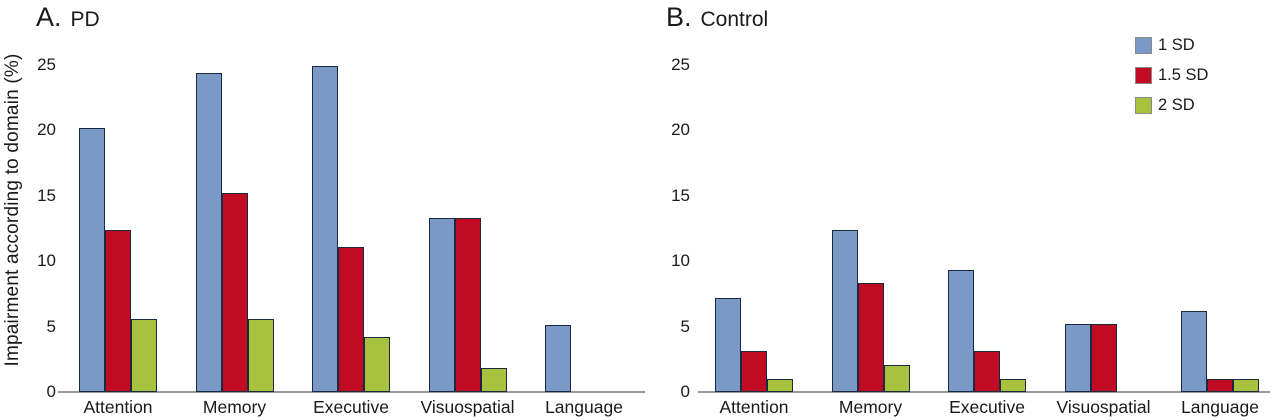  What do you see at coordinates (1183, 74) in the screenshot?
I see `legend-label-1-5sd: 1.5 SD` at bounding box center [1183, 74].